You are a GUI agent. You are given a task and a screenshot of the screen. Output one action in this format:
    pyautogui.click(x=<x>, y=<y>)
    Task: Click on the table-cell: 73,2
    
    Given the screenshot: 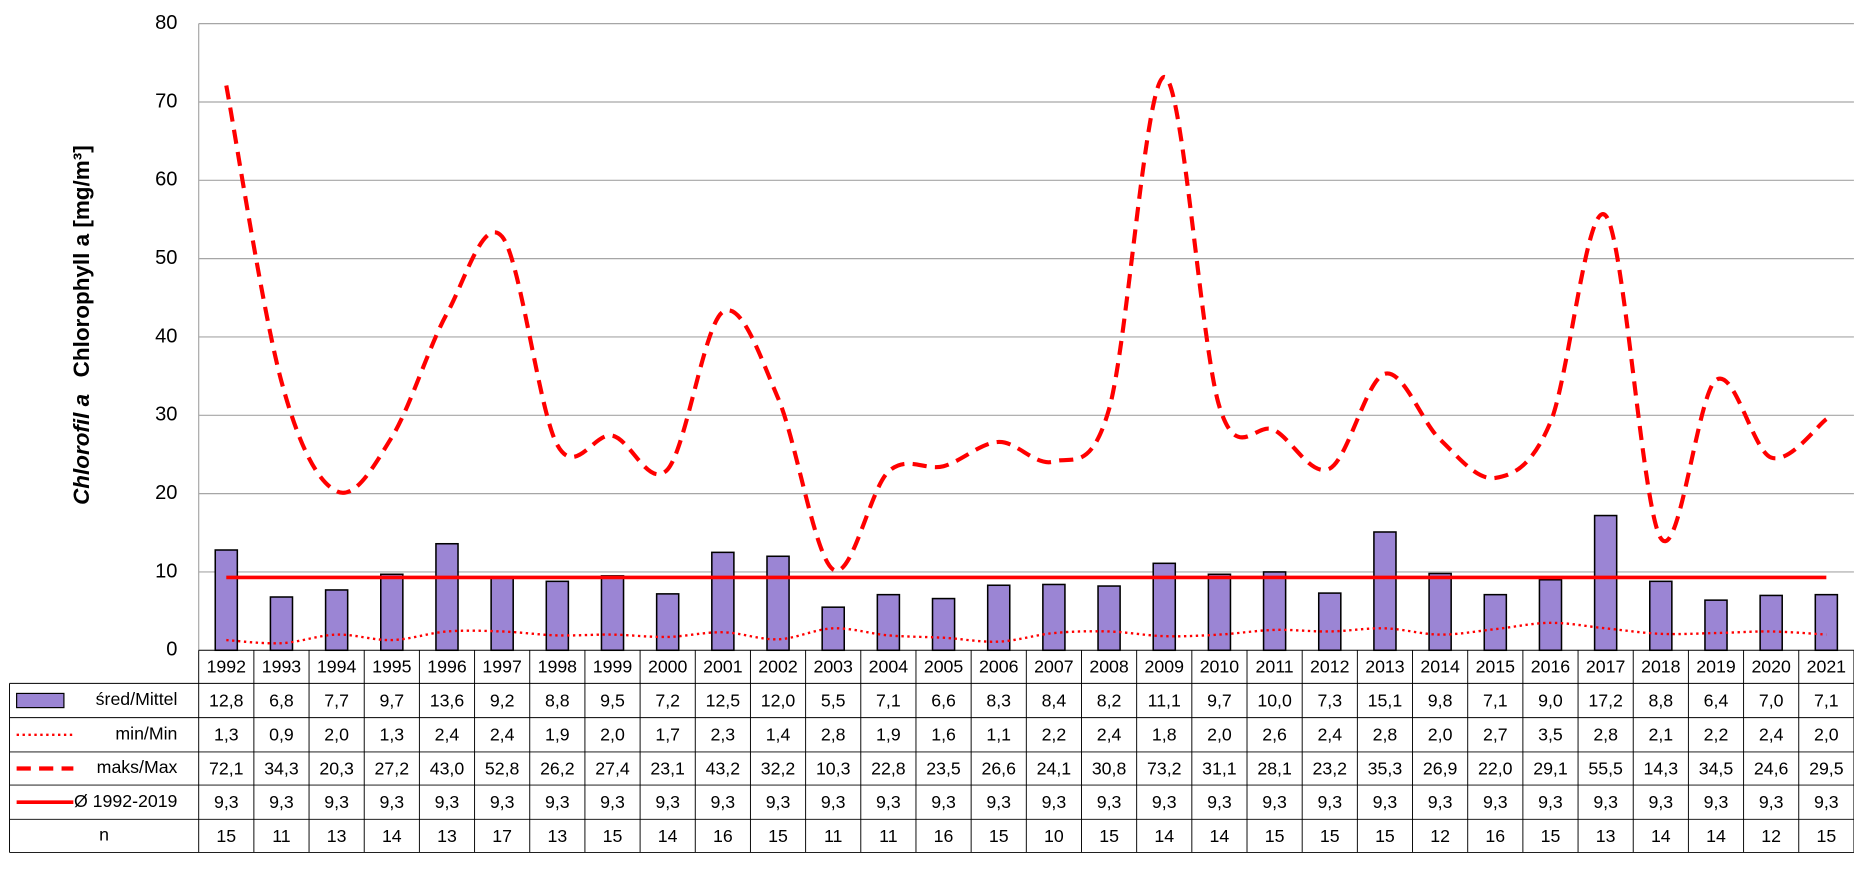 What is the action you would take?
    pyautogui.click(x=1164, y=768)
    